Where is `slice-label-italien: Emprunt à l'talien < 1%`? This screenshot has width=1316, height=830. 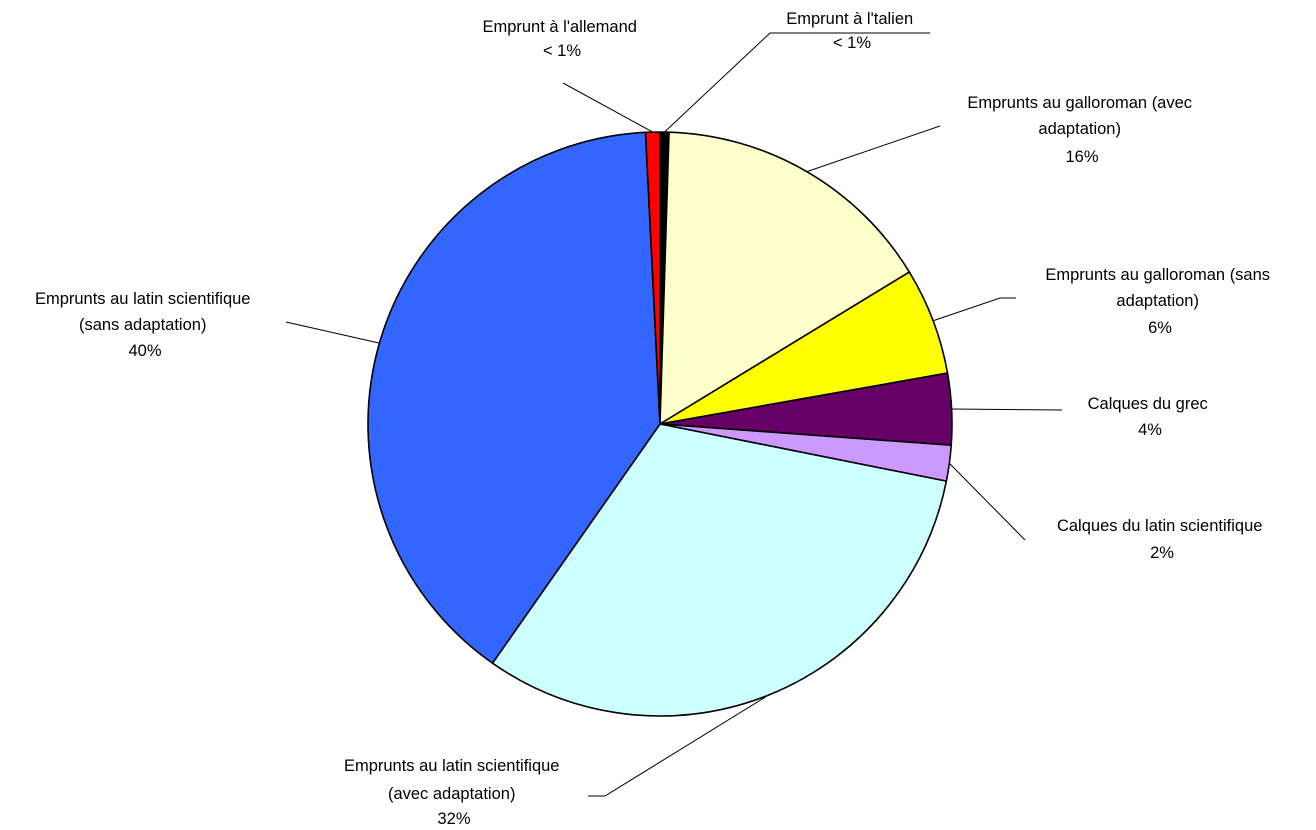 slice-label-italien: Emprunt à l'talien < 1% is located at coordinates (852, 31).